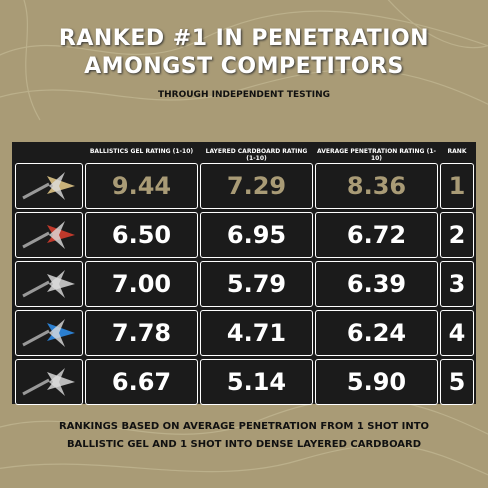 The width and height of the screenshot is (488, 488). I want to click on subtitle: THROUGH INDEPENDENT TESTING, so click(244, 95).